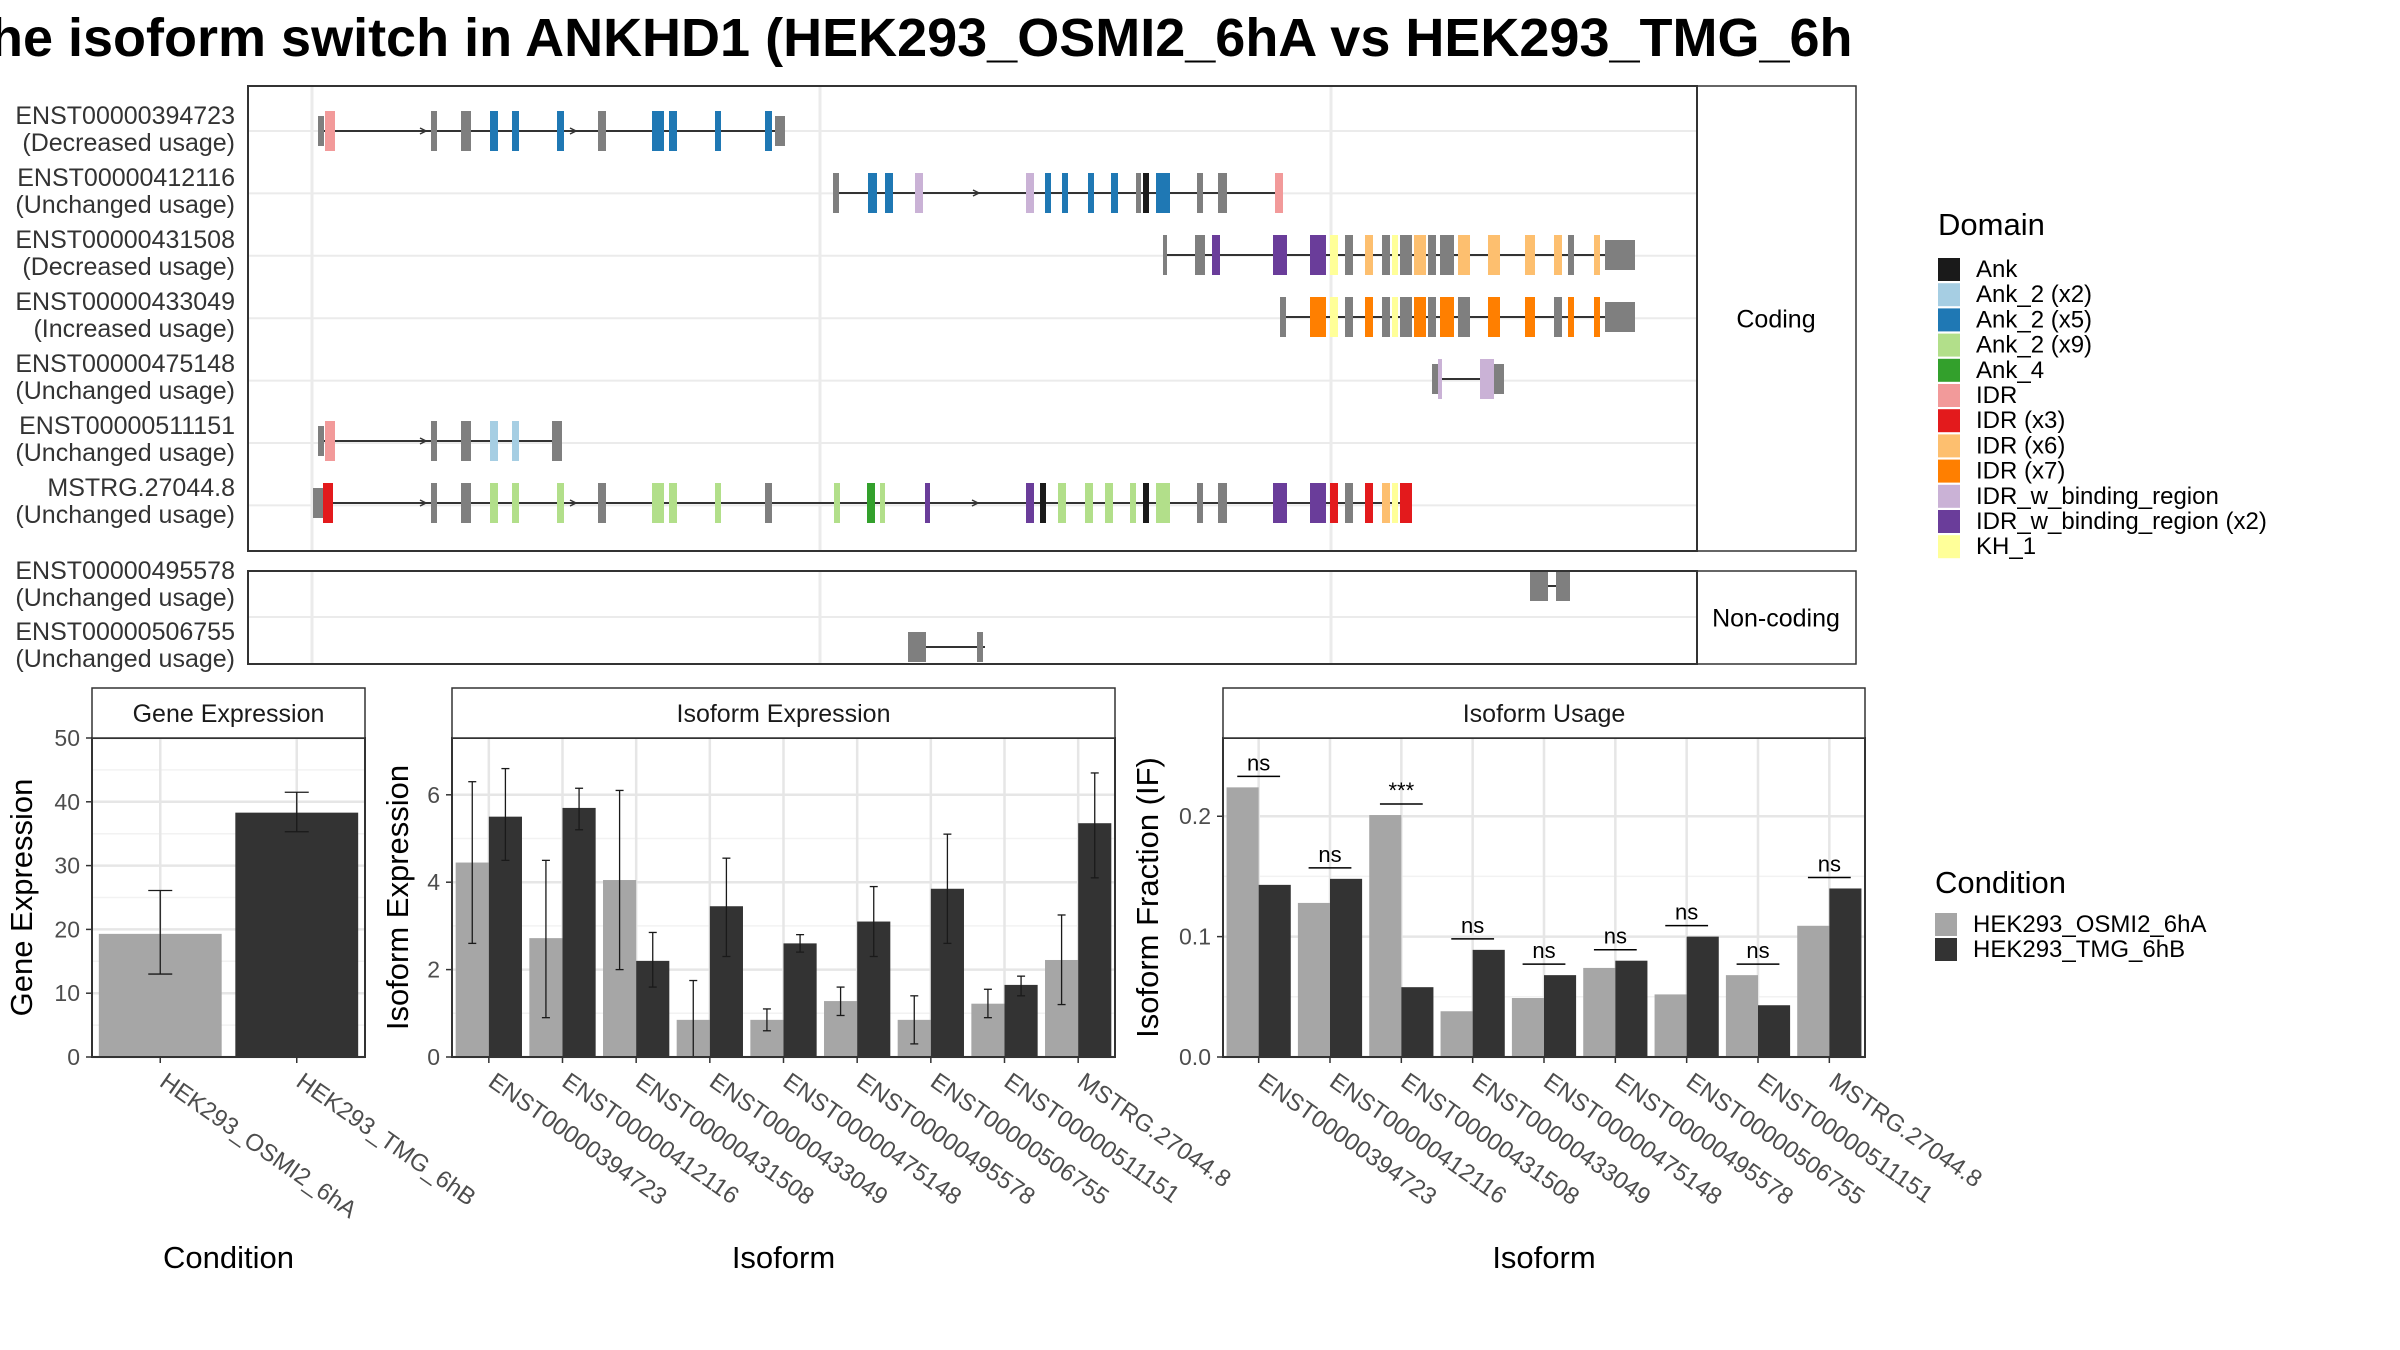 The height and width of the screenshot is (1350, 2400). Describe the element at coordinates (1195, 937) in the screenshot. I see `y-tick-label: 0.1` at that location.